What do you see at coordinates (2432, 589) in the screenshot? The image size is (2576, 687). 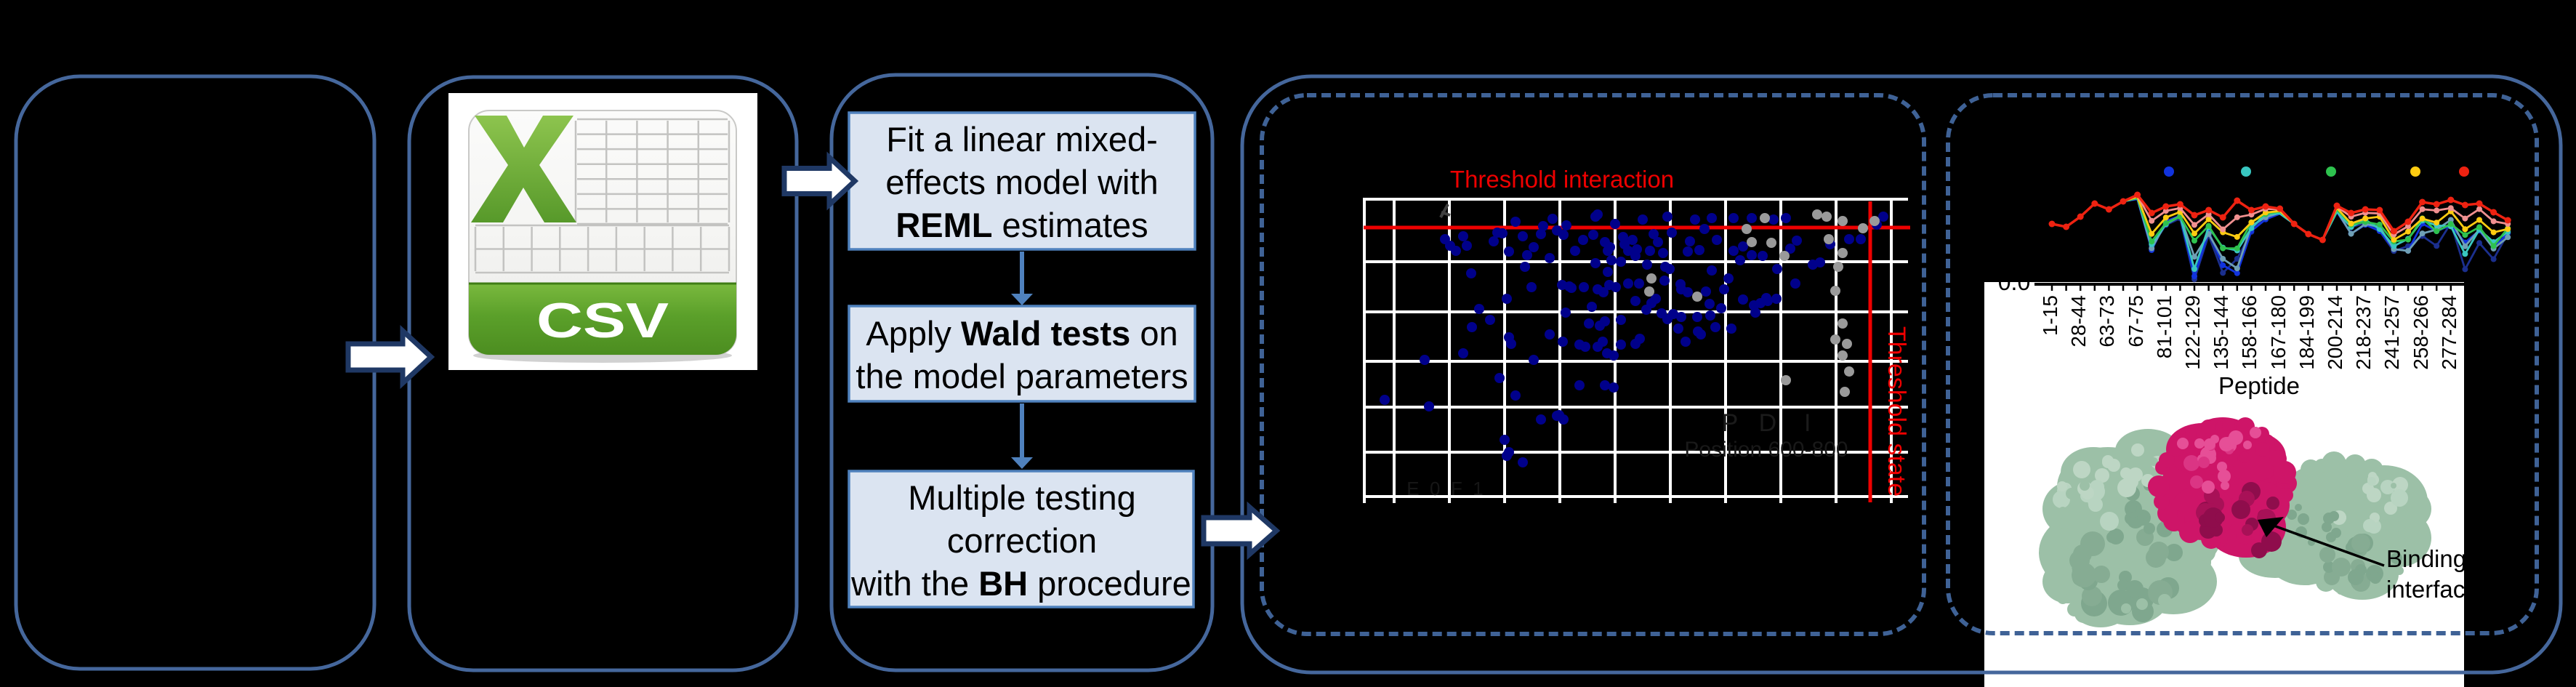 I see `svg-text: interface` at bounding box center [2432, 589].